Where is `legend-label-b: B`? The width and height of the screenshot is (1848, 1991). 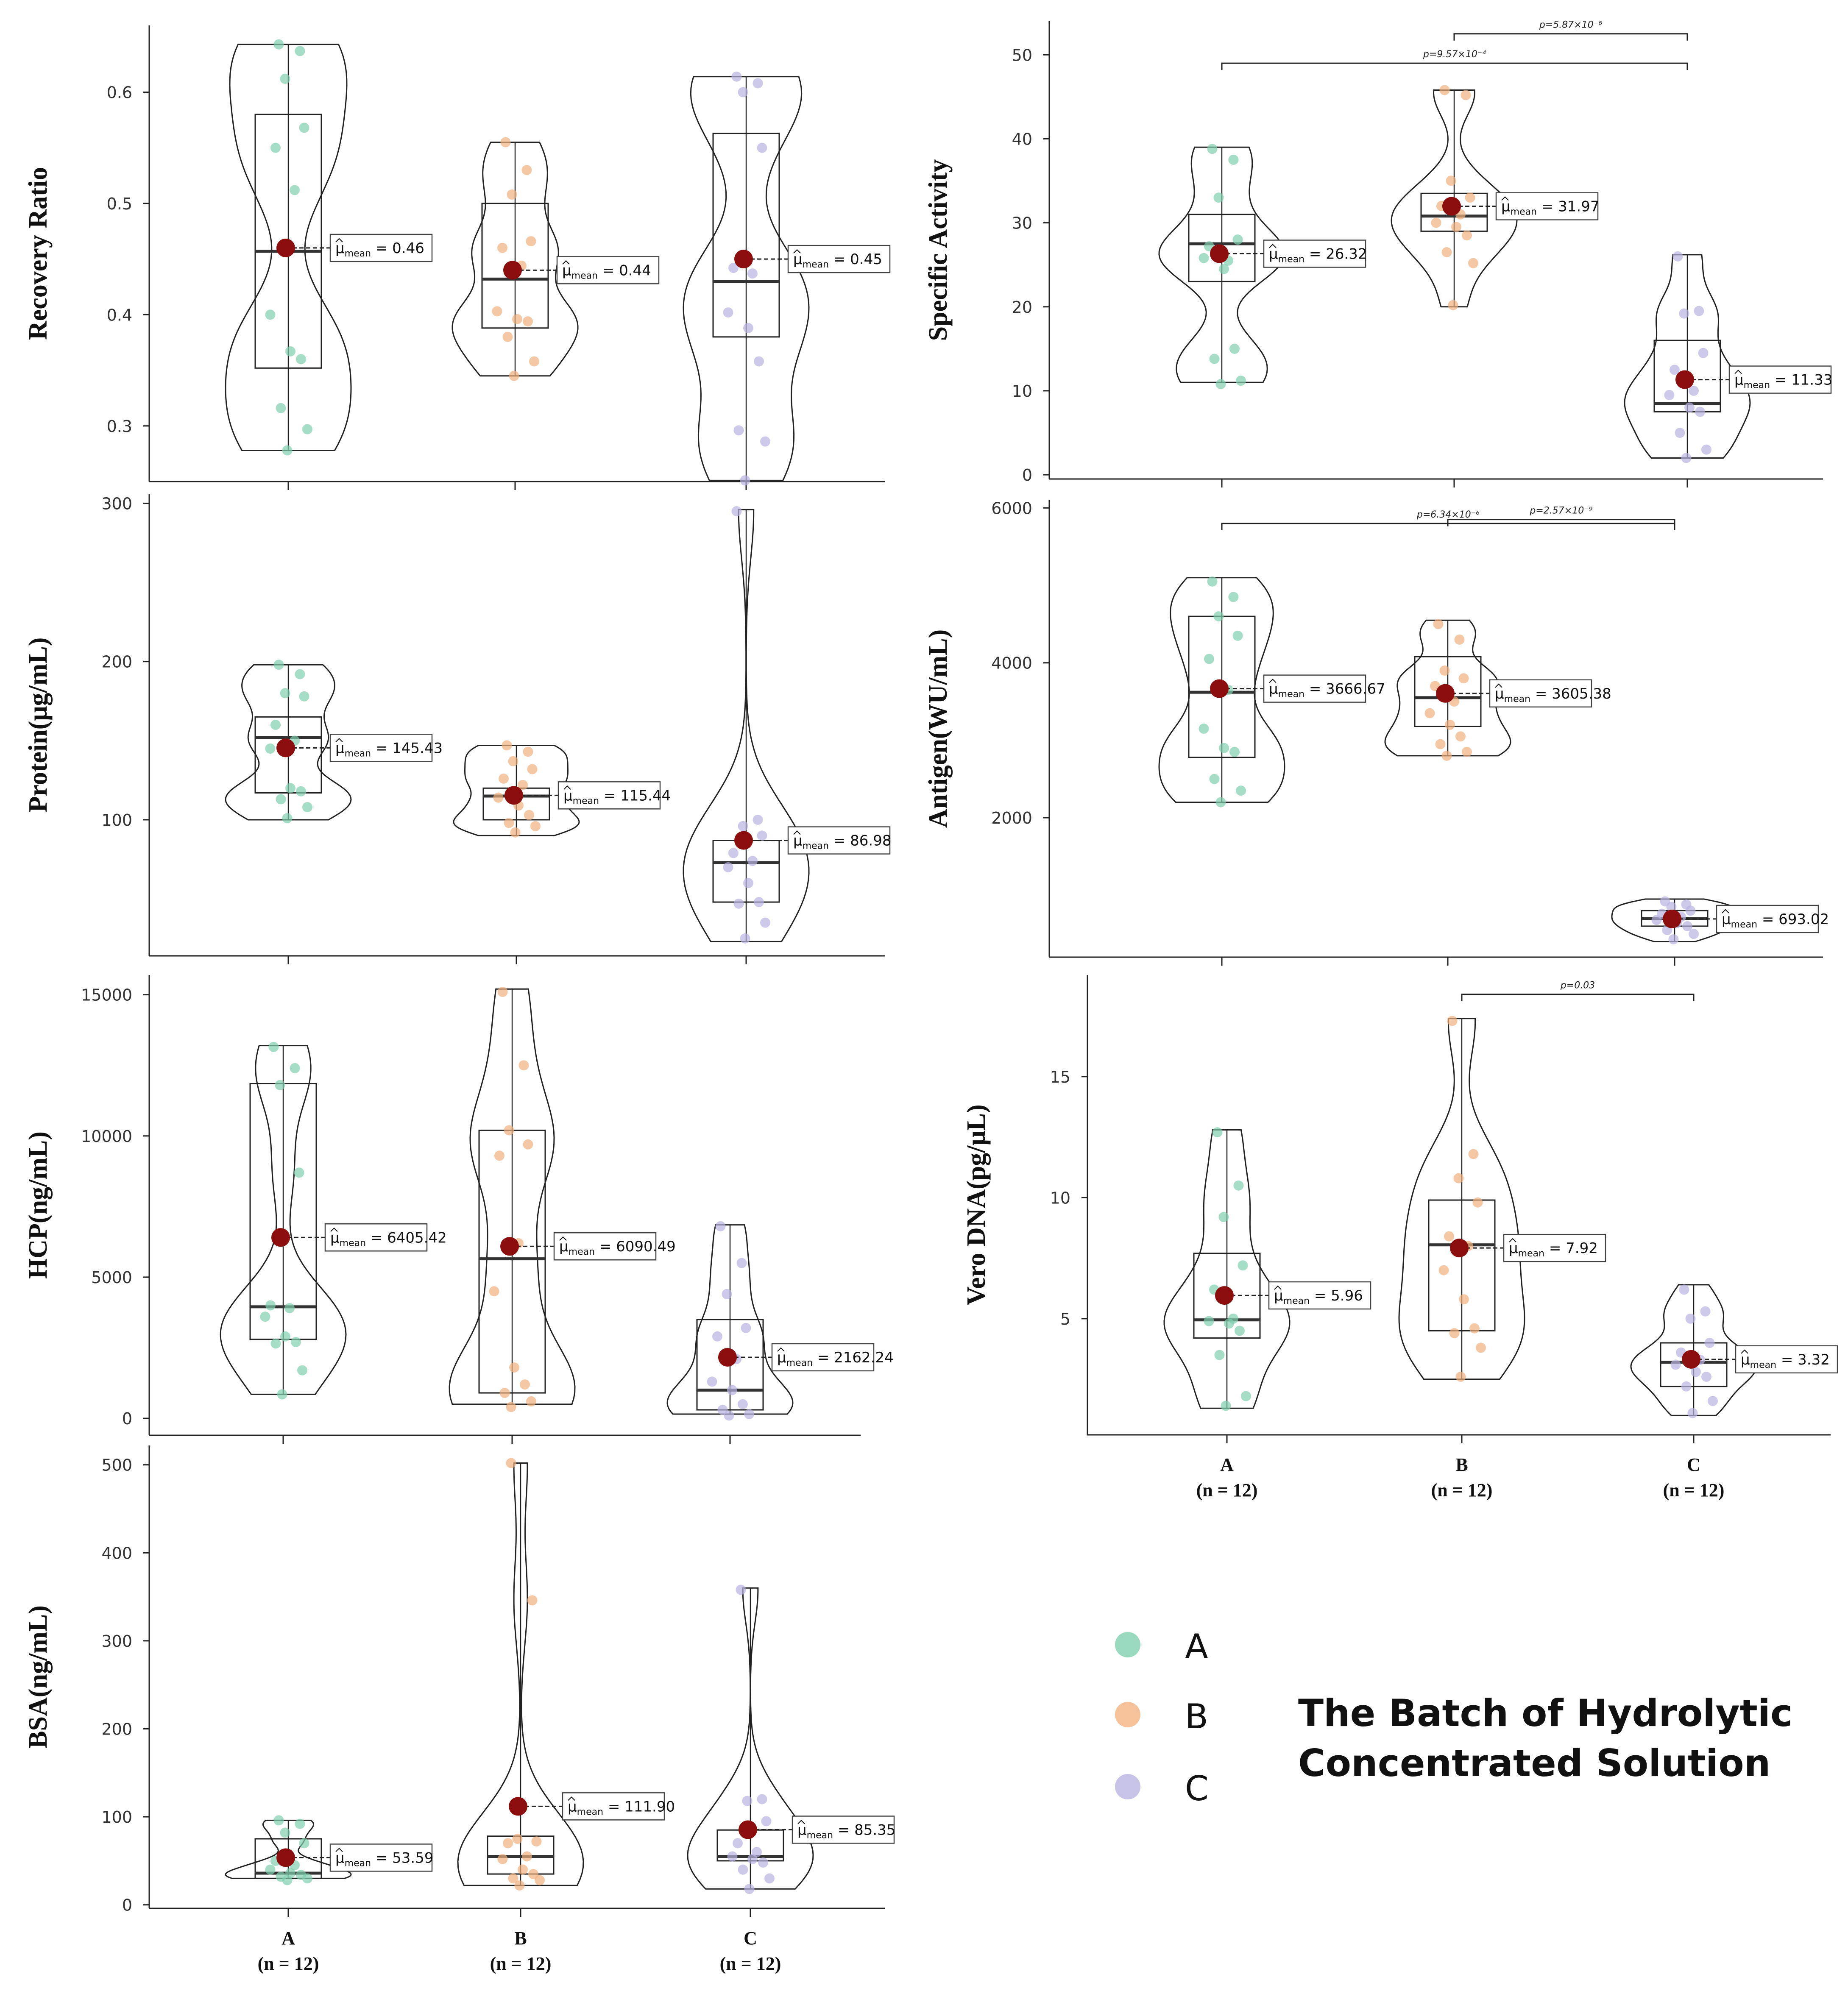 legend-label-b: B is located at coordinates (1196, 1716).